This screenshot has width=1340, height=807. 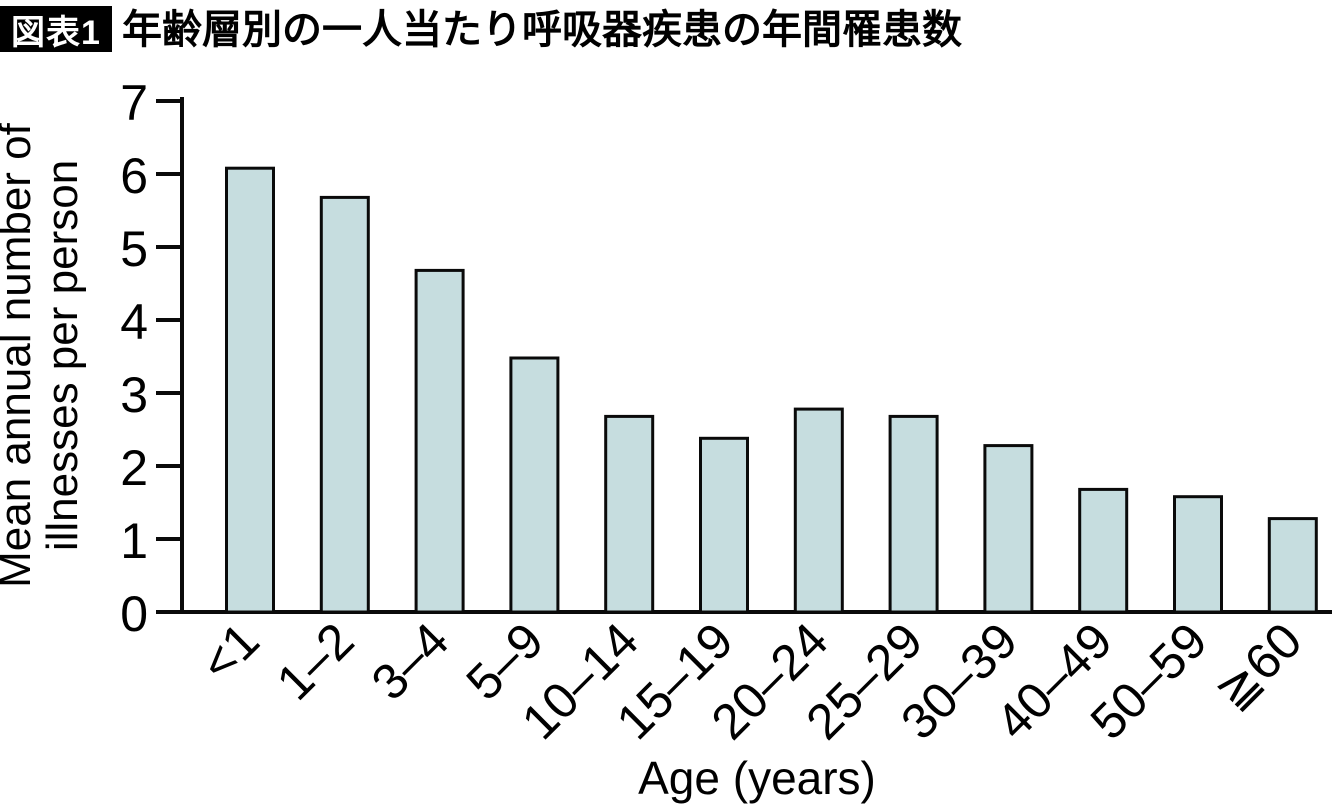 I want to click on y-axis-tick-label: 4, so click(x=134, y=322).